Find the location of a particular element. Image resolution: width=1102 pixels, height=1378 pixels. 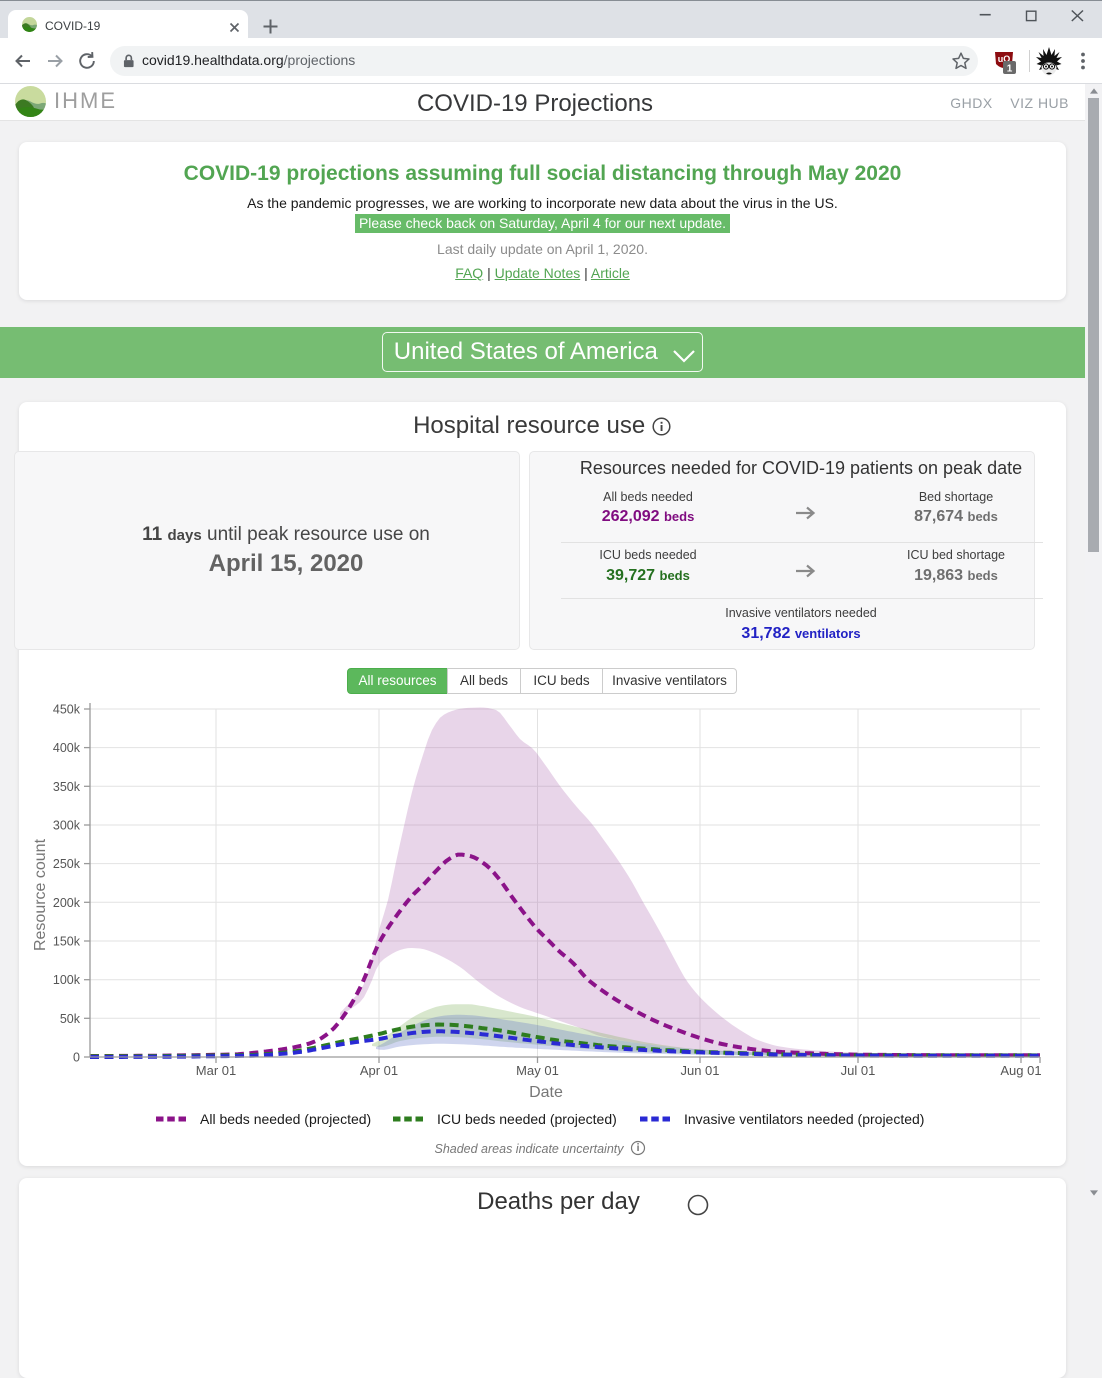

svg-text: All beds needed (projected) is located at coordinates (285, 1119).